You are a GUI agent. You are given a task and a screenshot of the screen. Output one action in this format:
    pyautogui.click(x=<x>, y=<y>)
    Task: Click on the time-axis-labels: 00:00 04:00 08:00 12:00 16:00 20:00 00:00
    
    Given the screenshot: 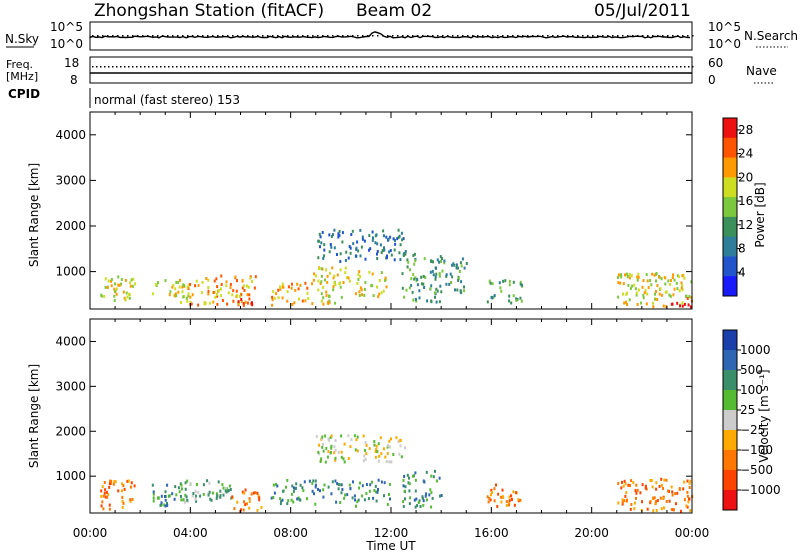 What is the action you would take?
    pyautogui.click(x=391, y=533)
    